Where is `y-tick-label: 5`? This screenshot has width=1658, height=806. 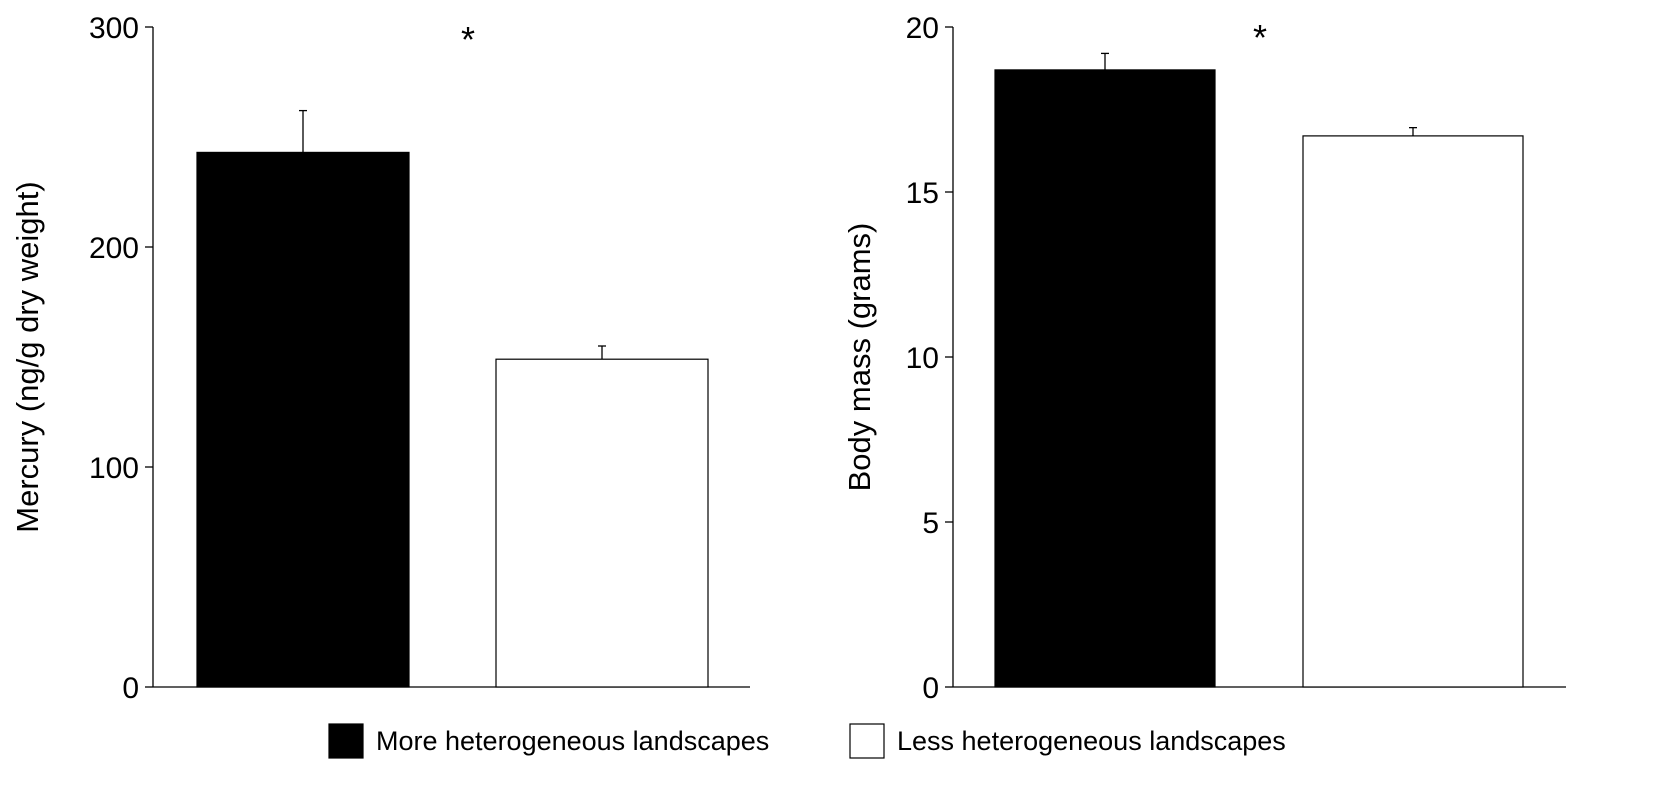
y-tick-label: 5 is located at coordinates (930, 523).